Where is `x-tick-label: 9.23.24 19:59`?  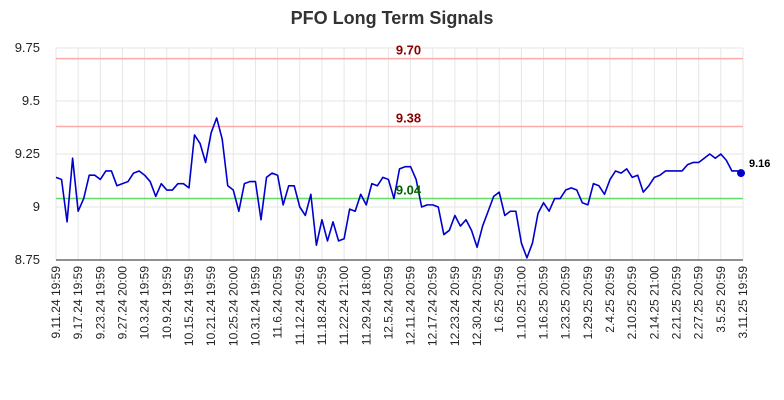
x-tick-label: 9.23.24 19:59 is located at coordinates (100, 303).